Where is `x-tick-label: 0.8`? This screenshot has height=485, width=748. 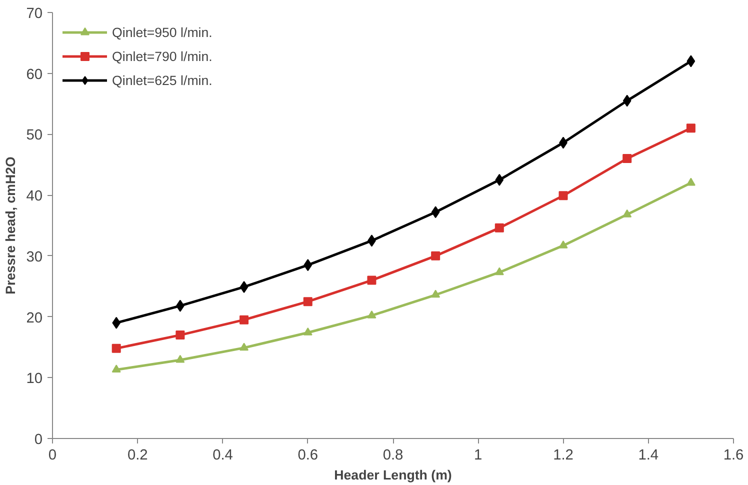 x-tick-label: 0.8 is located at coordinates (393, 456).